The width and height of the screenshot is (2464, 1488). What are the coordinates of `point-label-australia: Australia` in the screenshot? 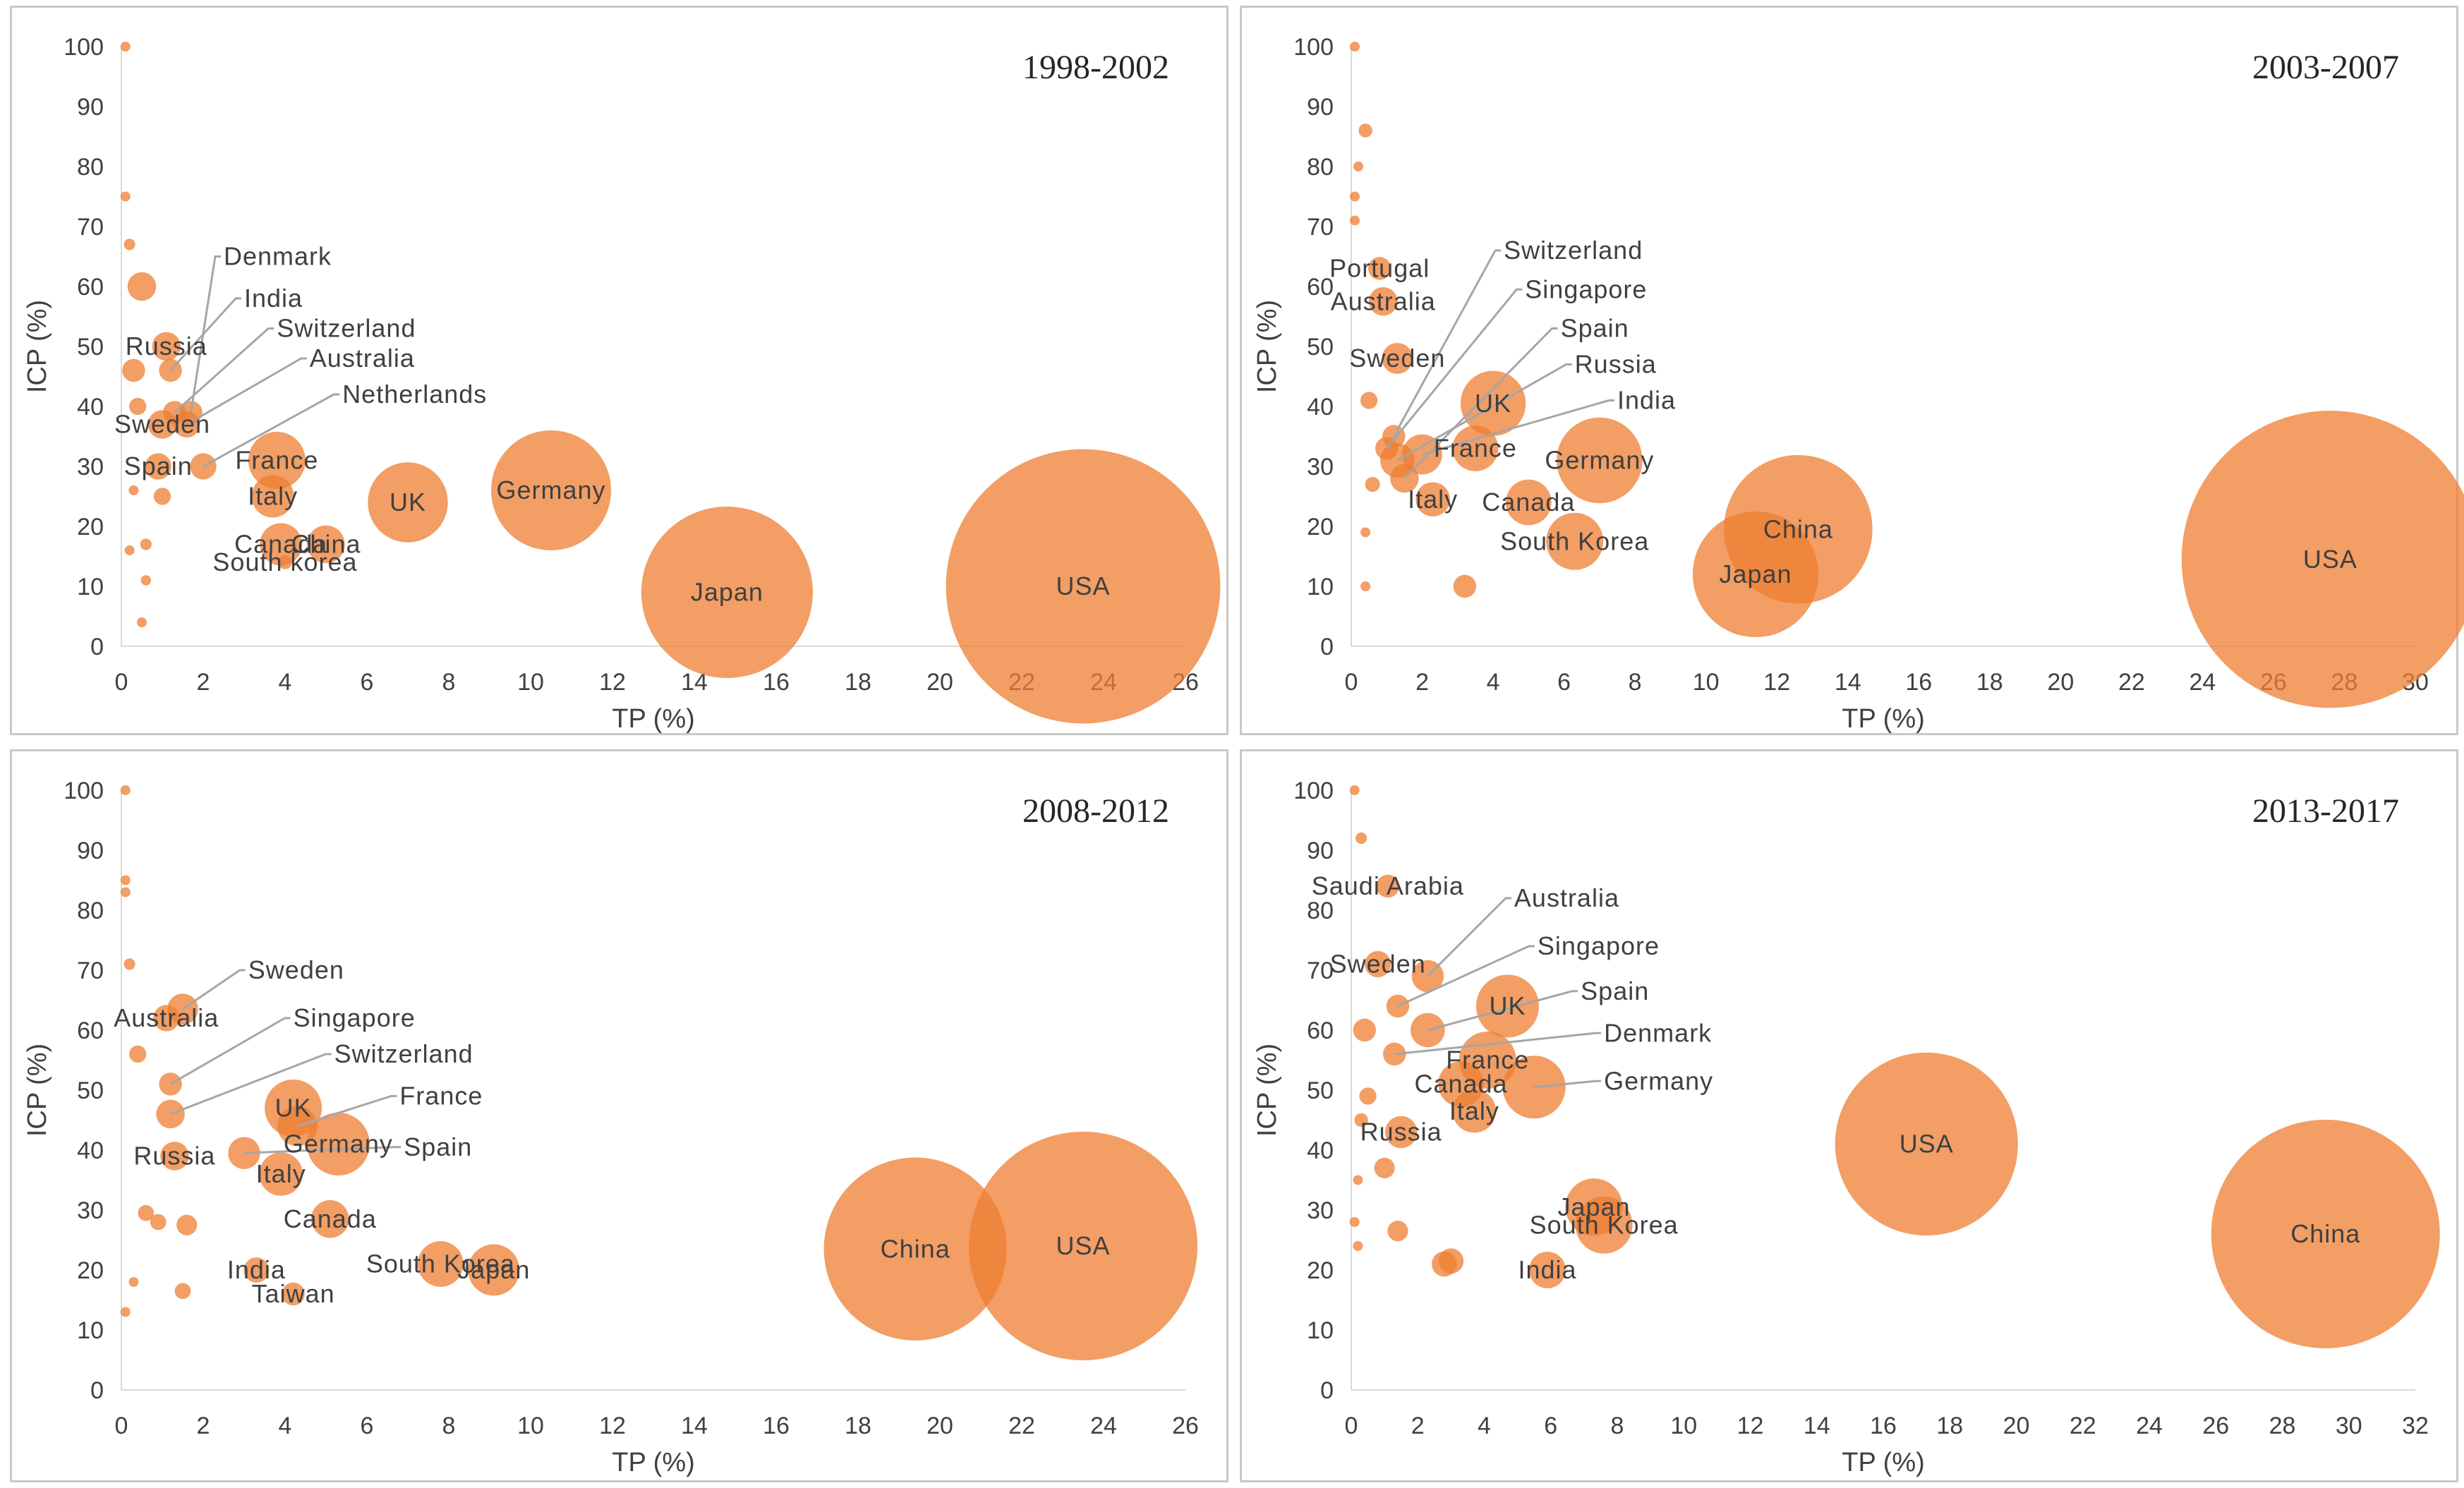 It's located at (362, 358).